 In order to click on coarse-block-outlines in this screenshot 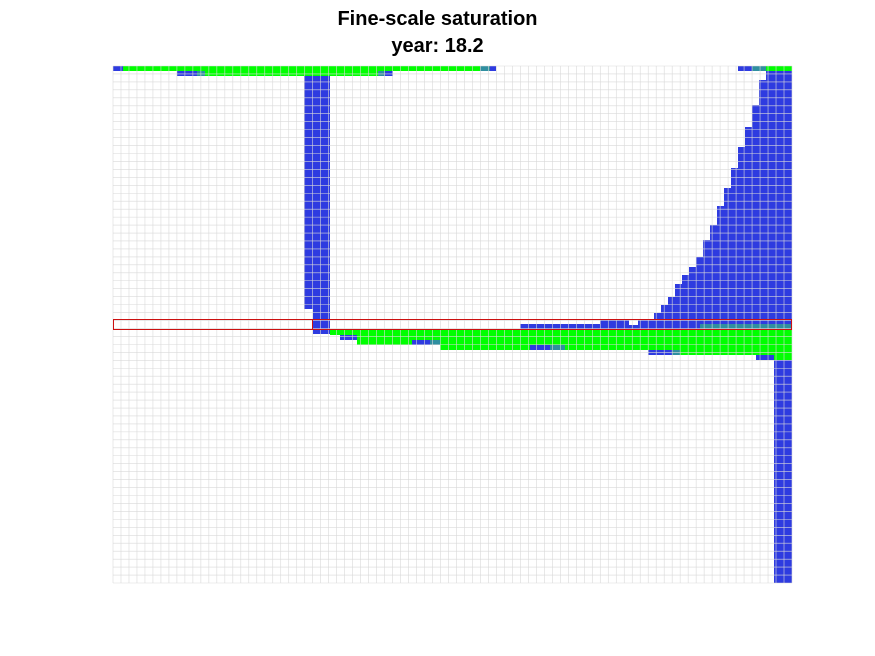, I will do `click(452, 324)`.